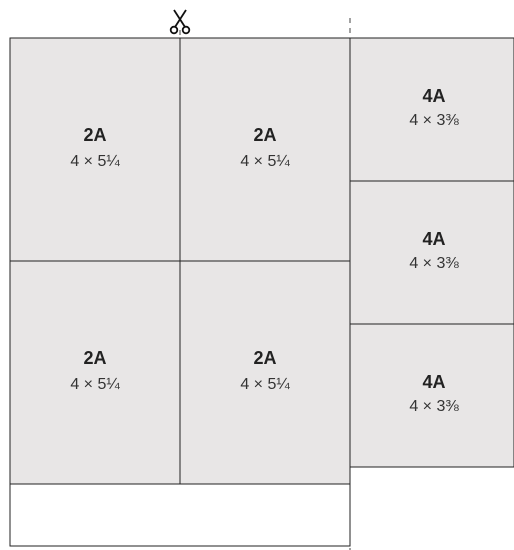 This screenshot has height=550, width=514. What do you see at coordinates (431, 109) in the screenshot?
I see `piece-4a-top` at bounding box center [431, 109].